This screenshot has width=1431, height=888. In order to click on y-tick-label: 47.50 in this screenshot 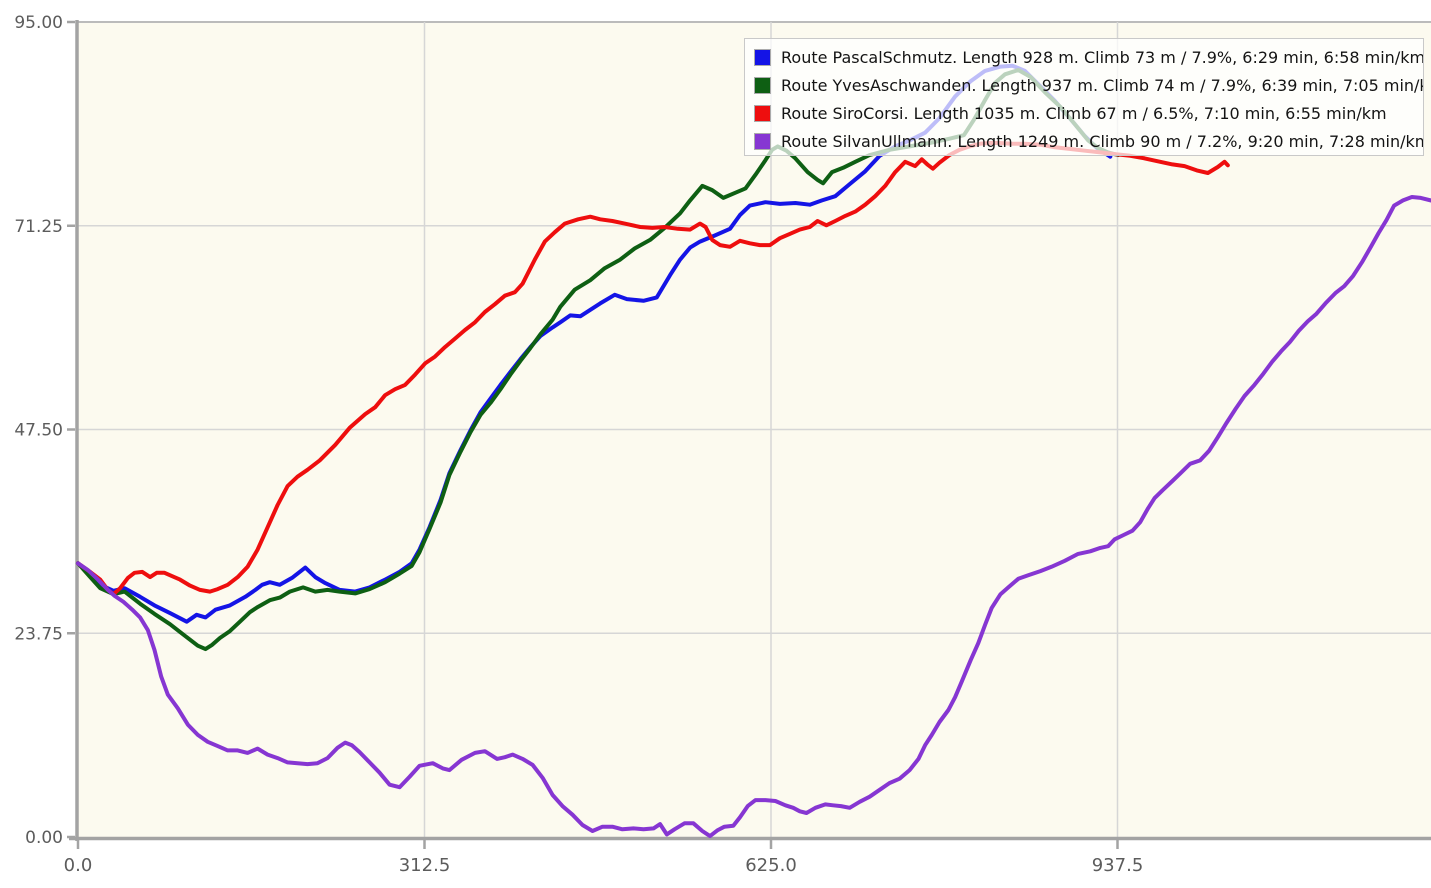, I will do `click(38, 431)`.